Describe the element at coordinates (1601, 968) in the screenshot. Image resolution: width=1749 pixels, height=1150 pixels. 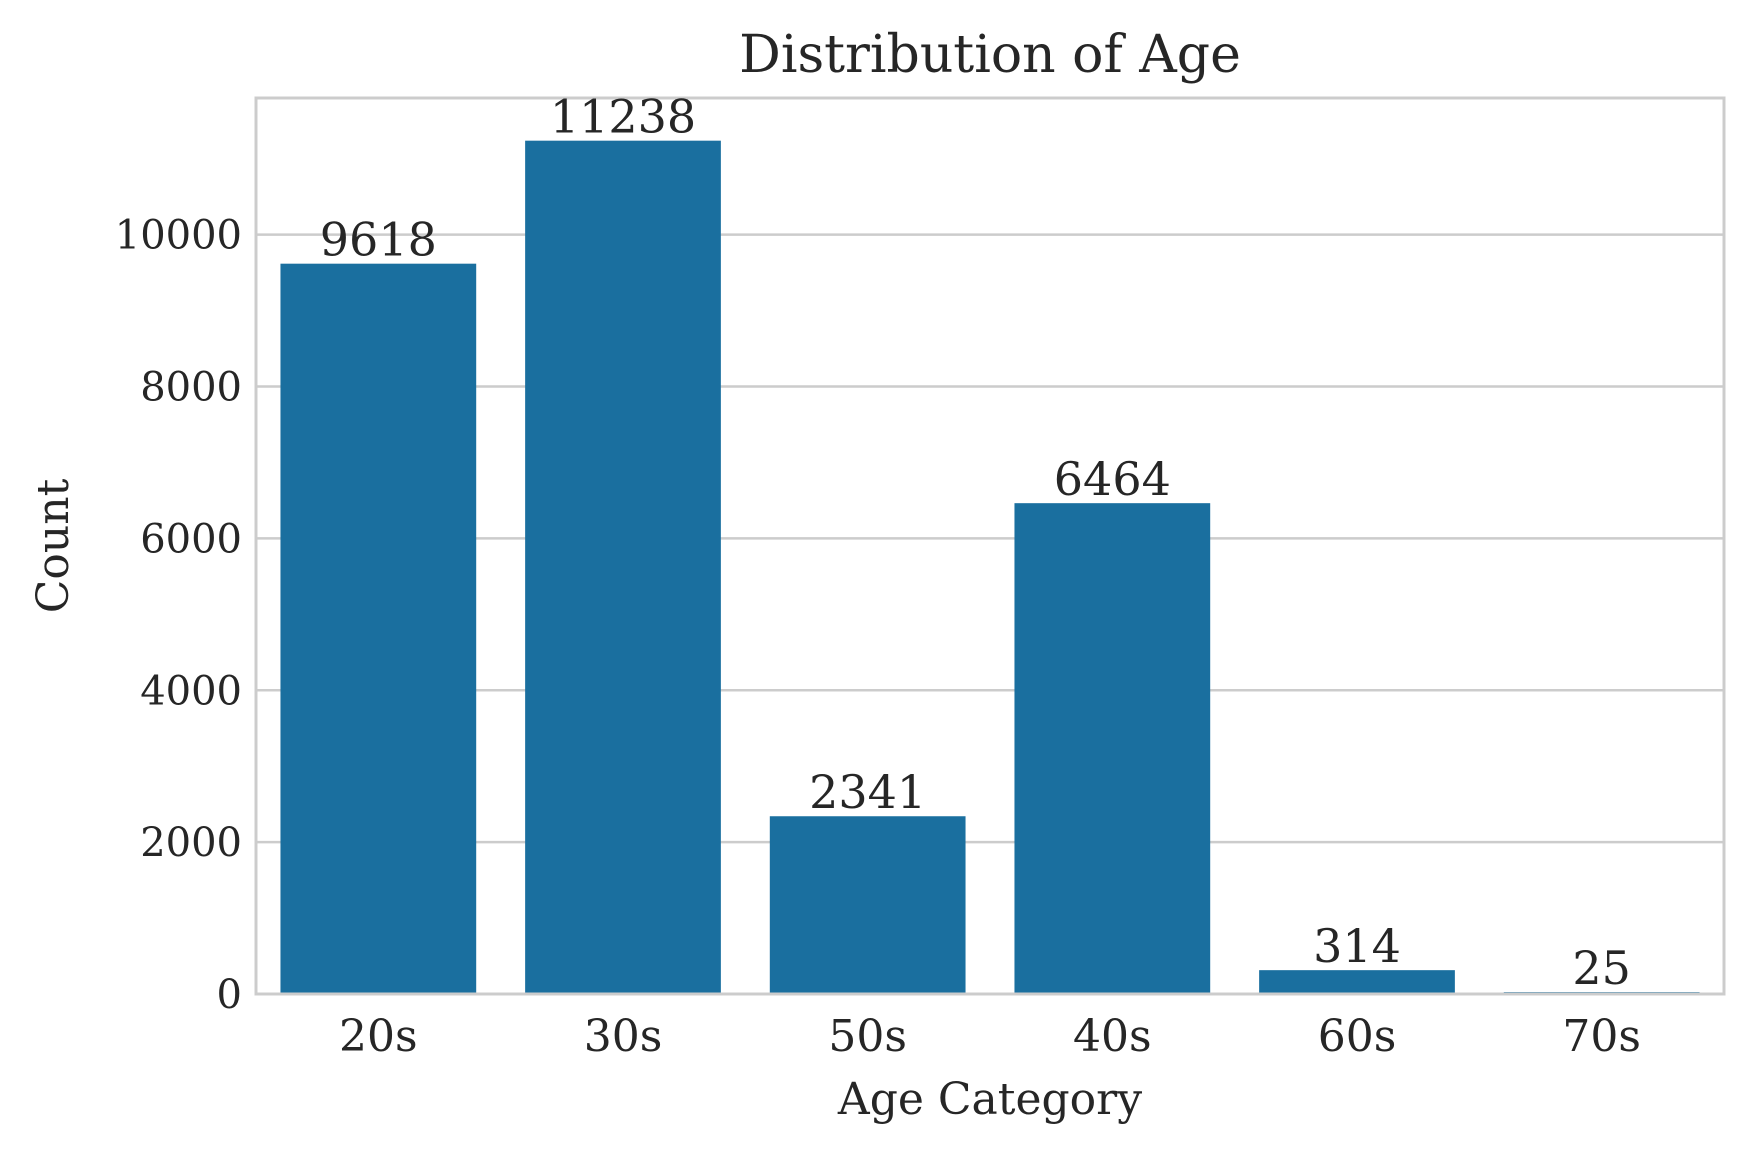
I see `data-label-70s: 25` at that location.